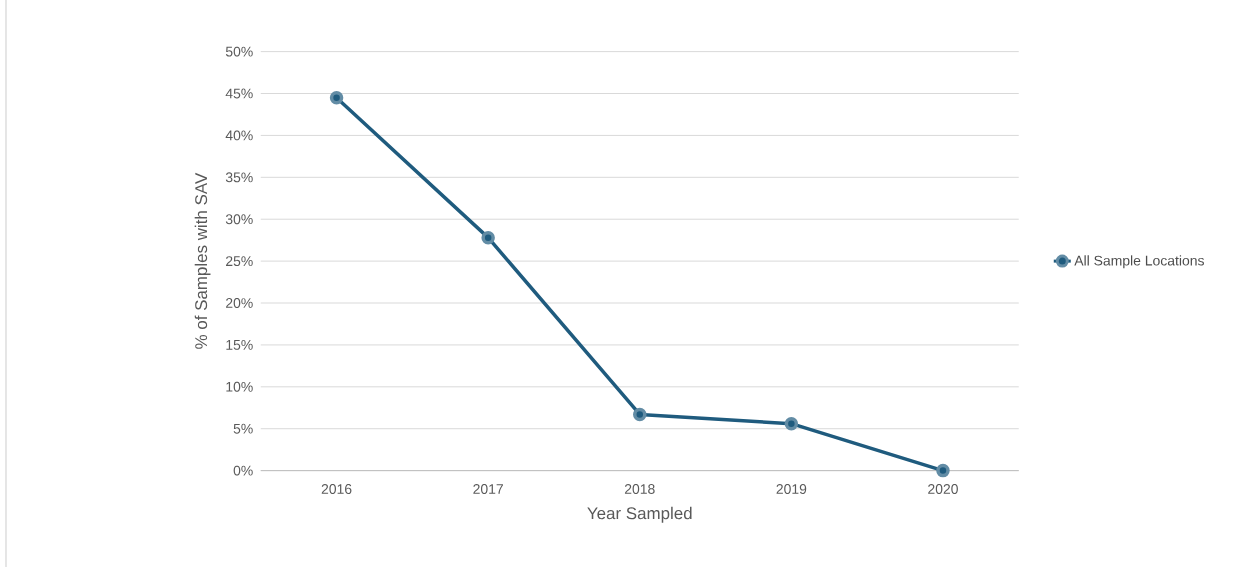 This screenshot has width=1252, height=567. Describe the element at coordinates (488, 489) in the screenshot. I see `x-tick-label: 2017` at that location.